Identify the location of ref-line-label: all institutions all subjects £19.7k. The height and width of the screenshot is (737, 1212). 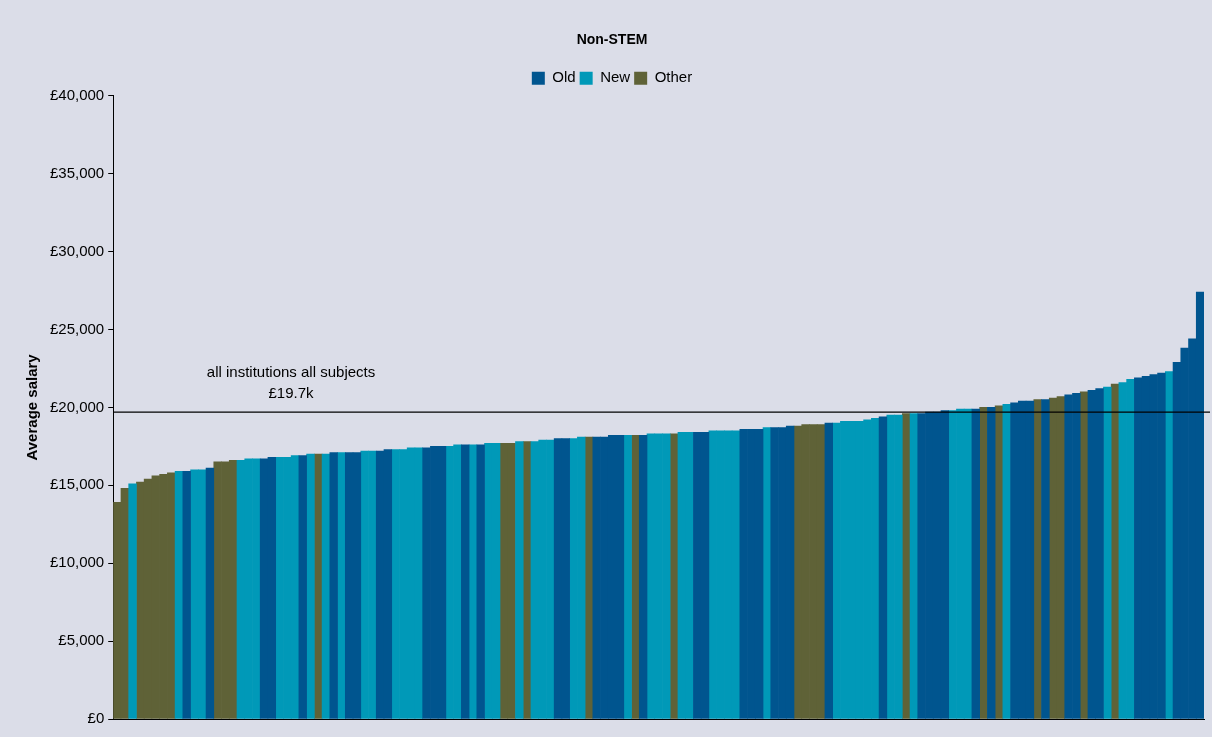
(291, 382).